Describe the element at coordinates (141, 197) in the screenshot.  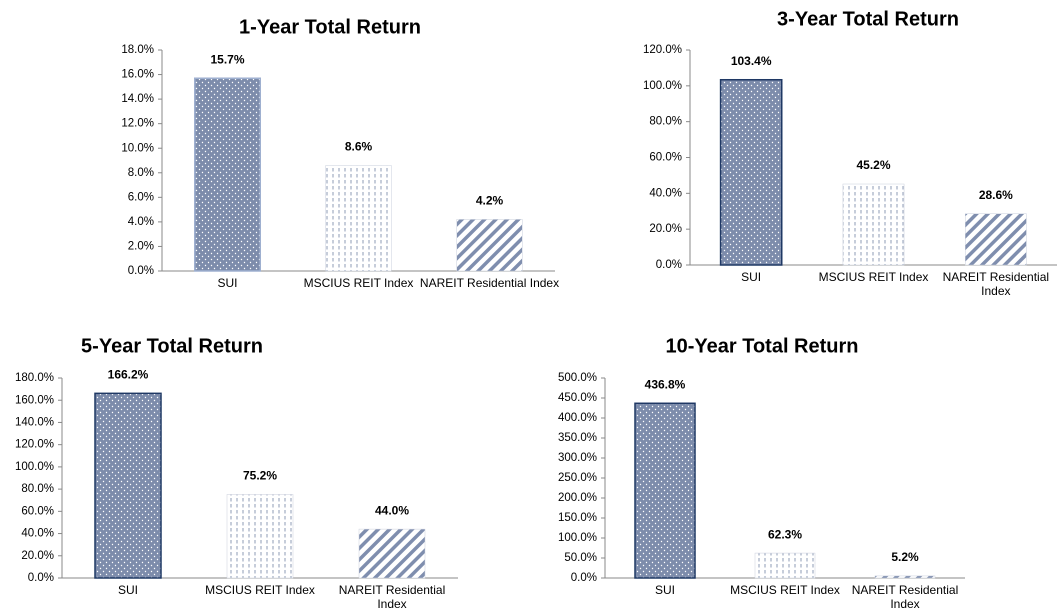
I see `y-tick-label: 6.0%` at that location.